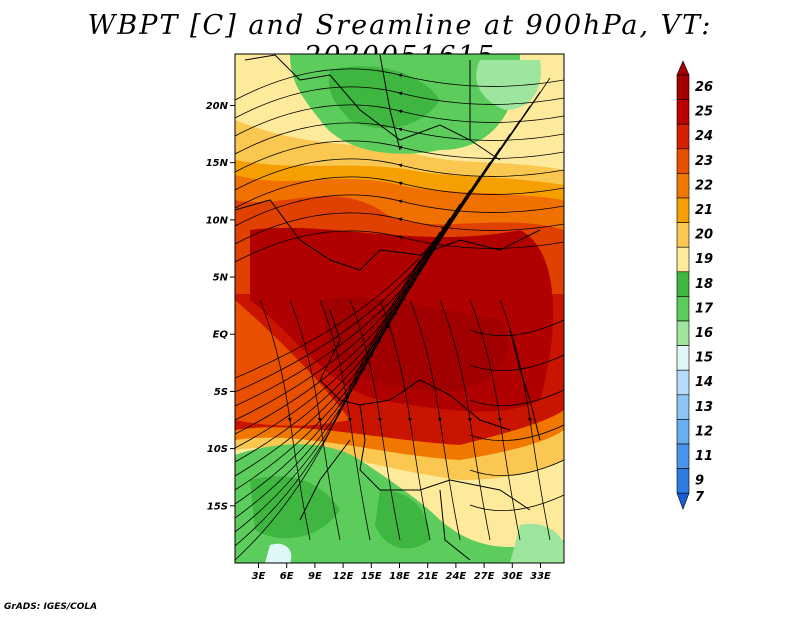 The image size is (800, 618). Describe the element at coordinates (704, 456) in the screenshot. I see `colorbar-label: 11` at that location.